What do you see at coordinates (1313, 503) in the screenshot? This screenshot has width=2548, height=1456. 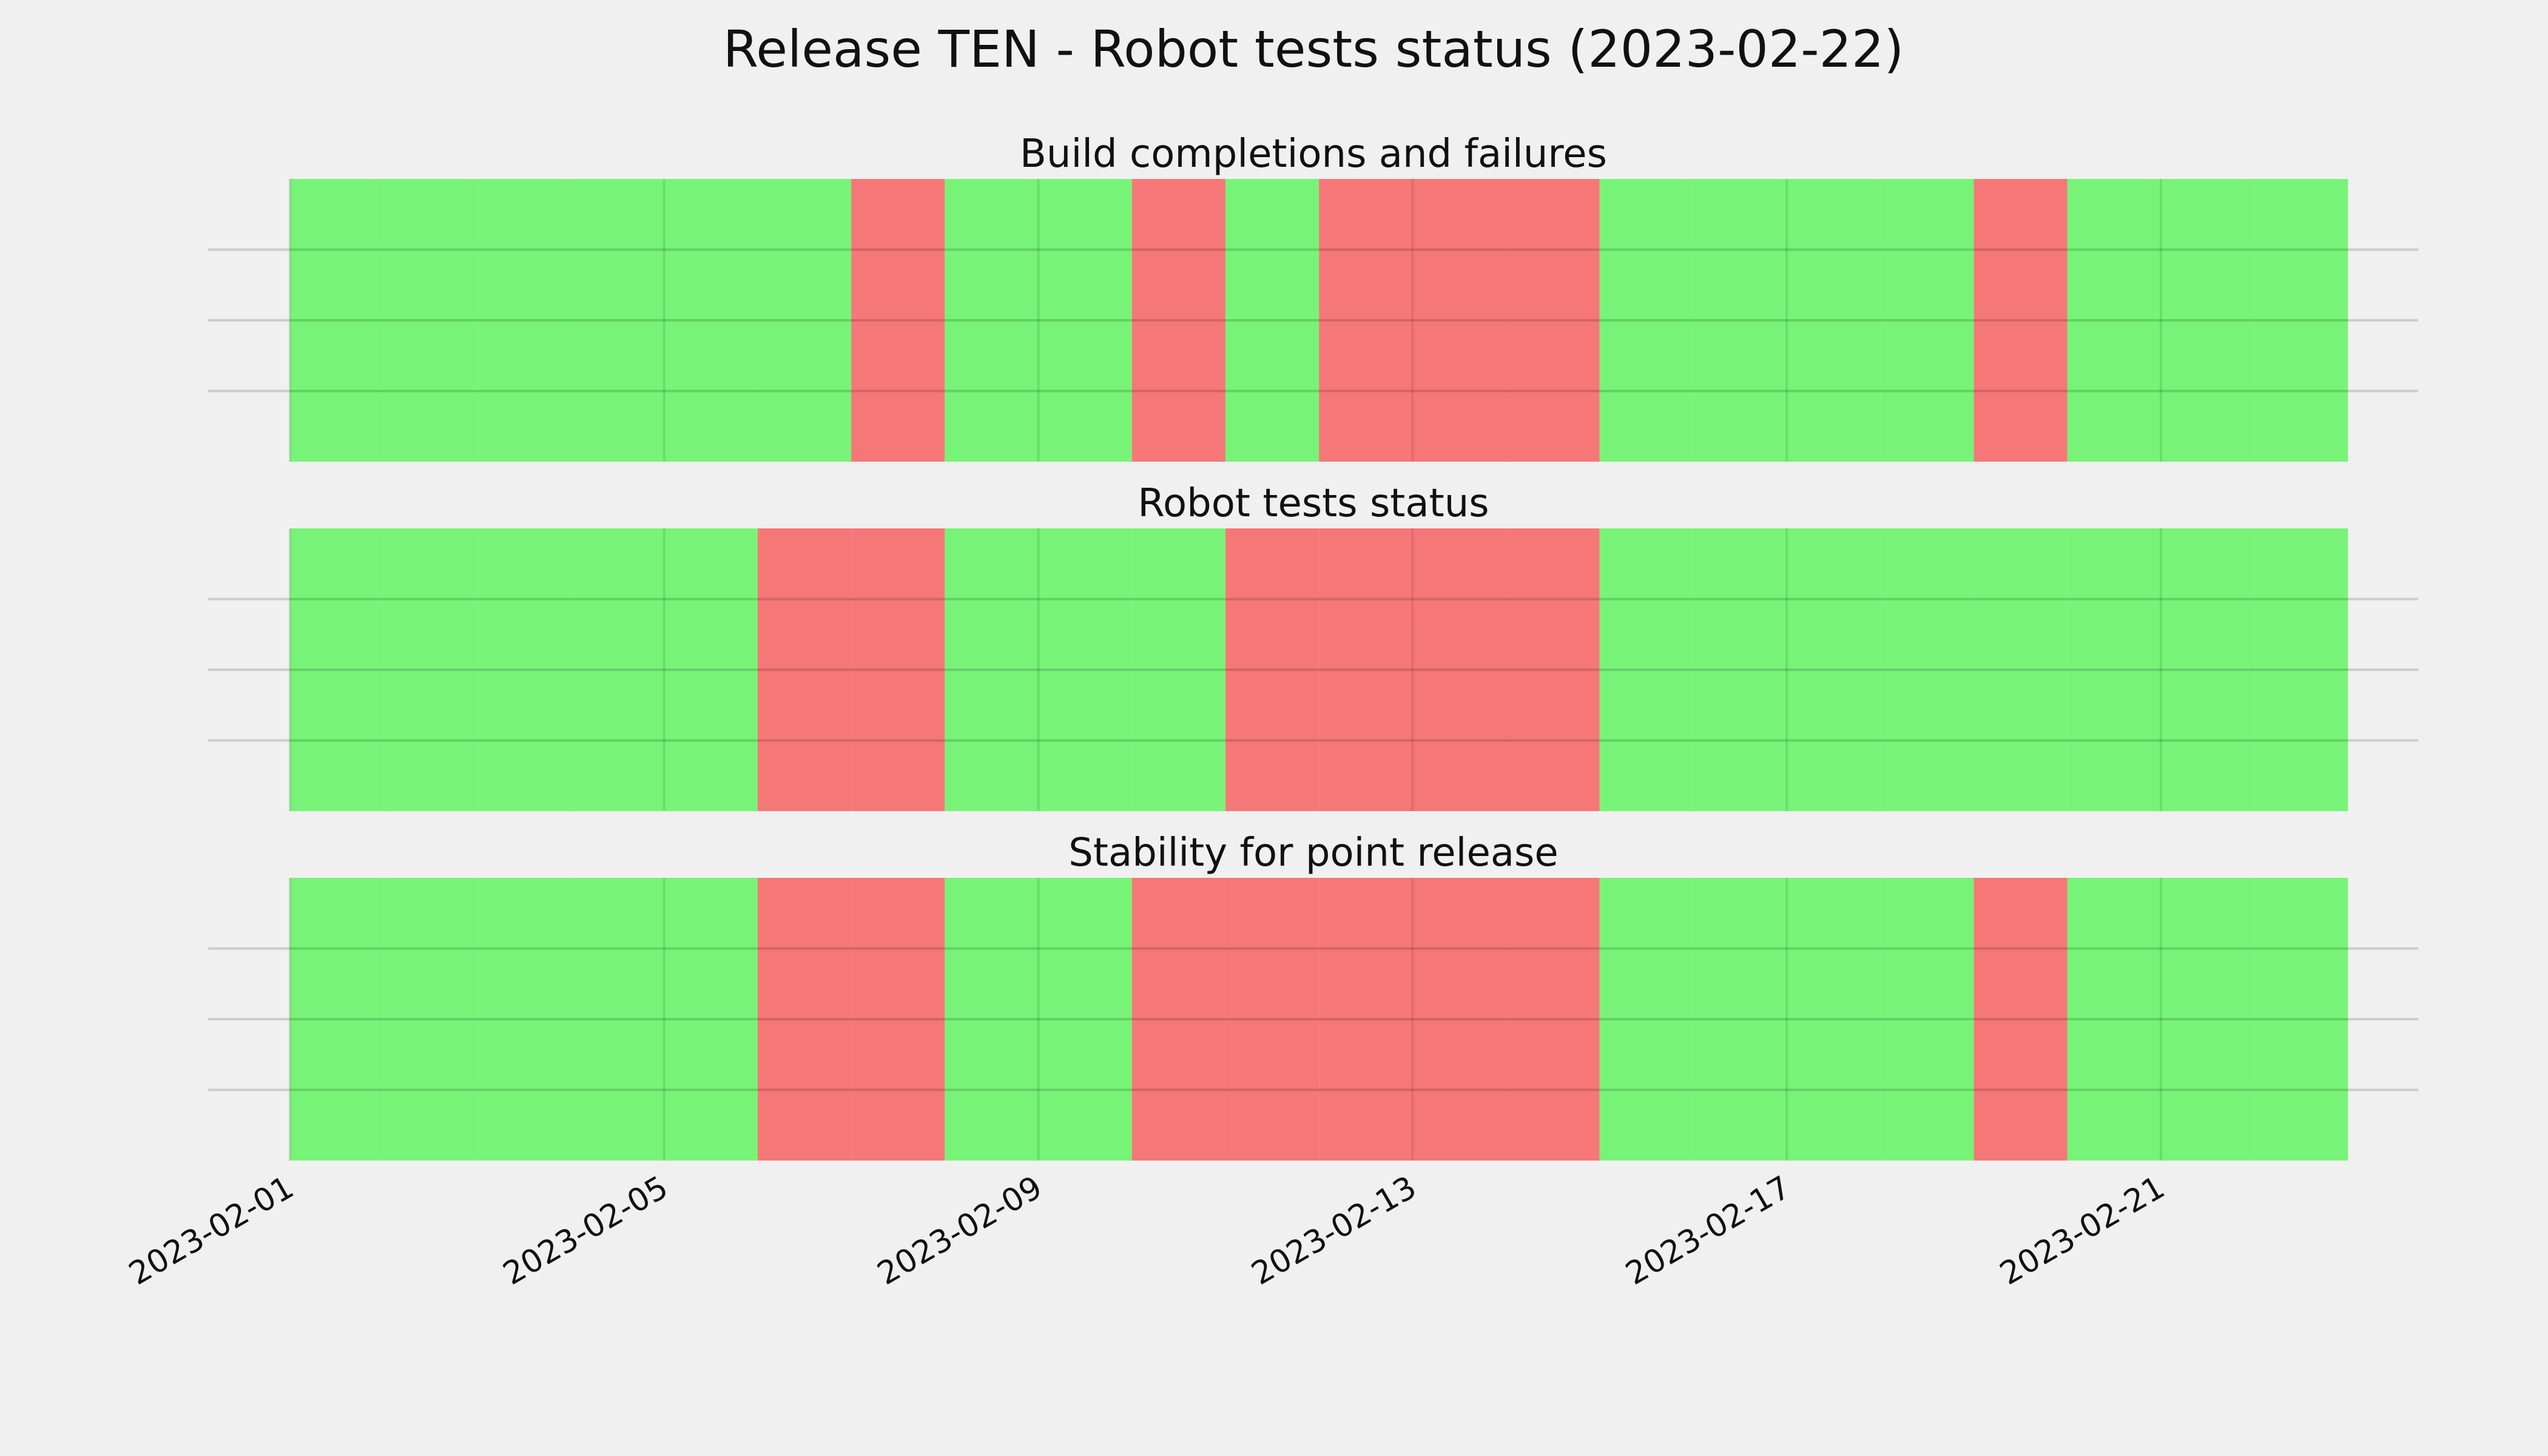 I see `panel-title: Robot tests status` at bounding box center [1313, 503].